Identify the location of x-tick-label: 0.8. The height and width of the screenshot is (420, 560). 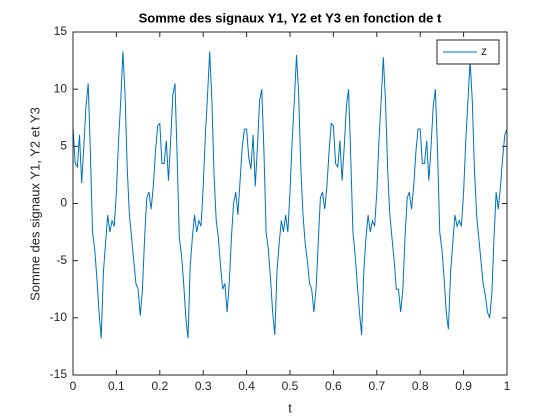
(420, 386).